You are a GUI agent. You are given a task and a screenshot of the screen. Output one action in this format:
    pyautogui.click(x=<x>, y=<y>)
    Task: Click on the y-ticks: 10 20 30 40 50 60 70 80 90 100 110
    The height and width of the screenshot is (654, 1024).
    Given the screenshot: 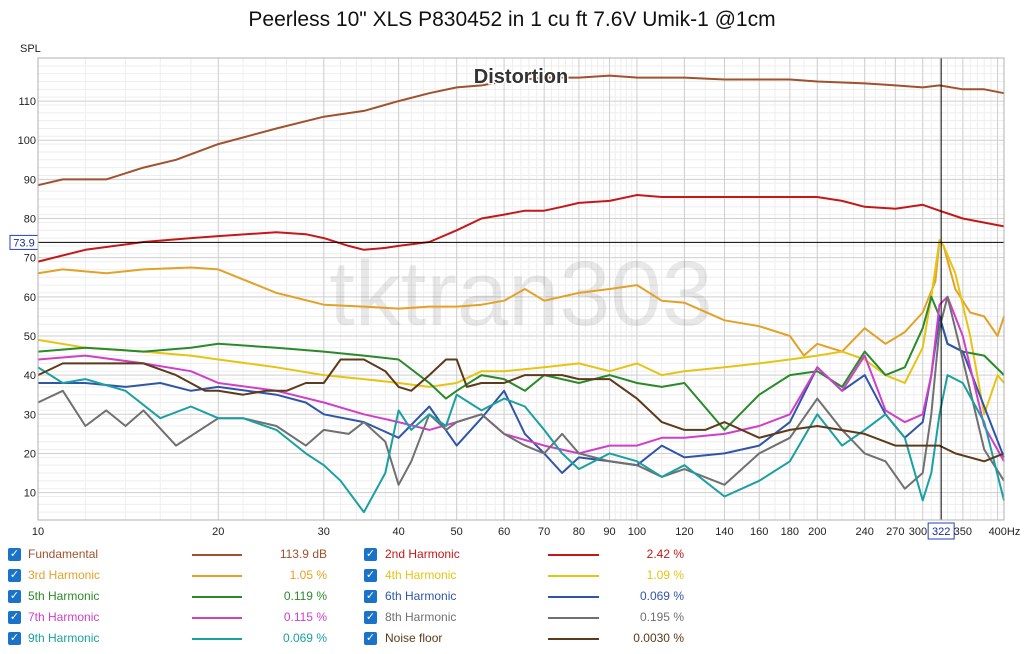 What is the action you would take?
    pyautogui.click(x=27, y=298)
    